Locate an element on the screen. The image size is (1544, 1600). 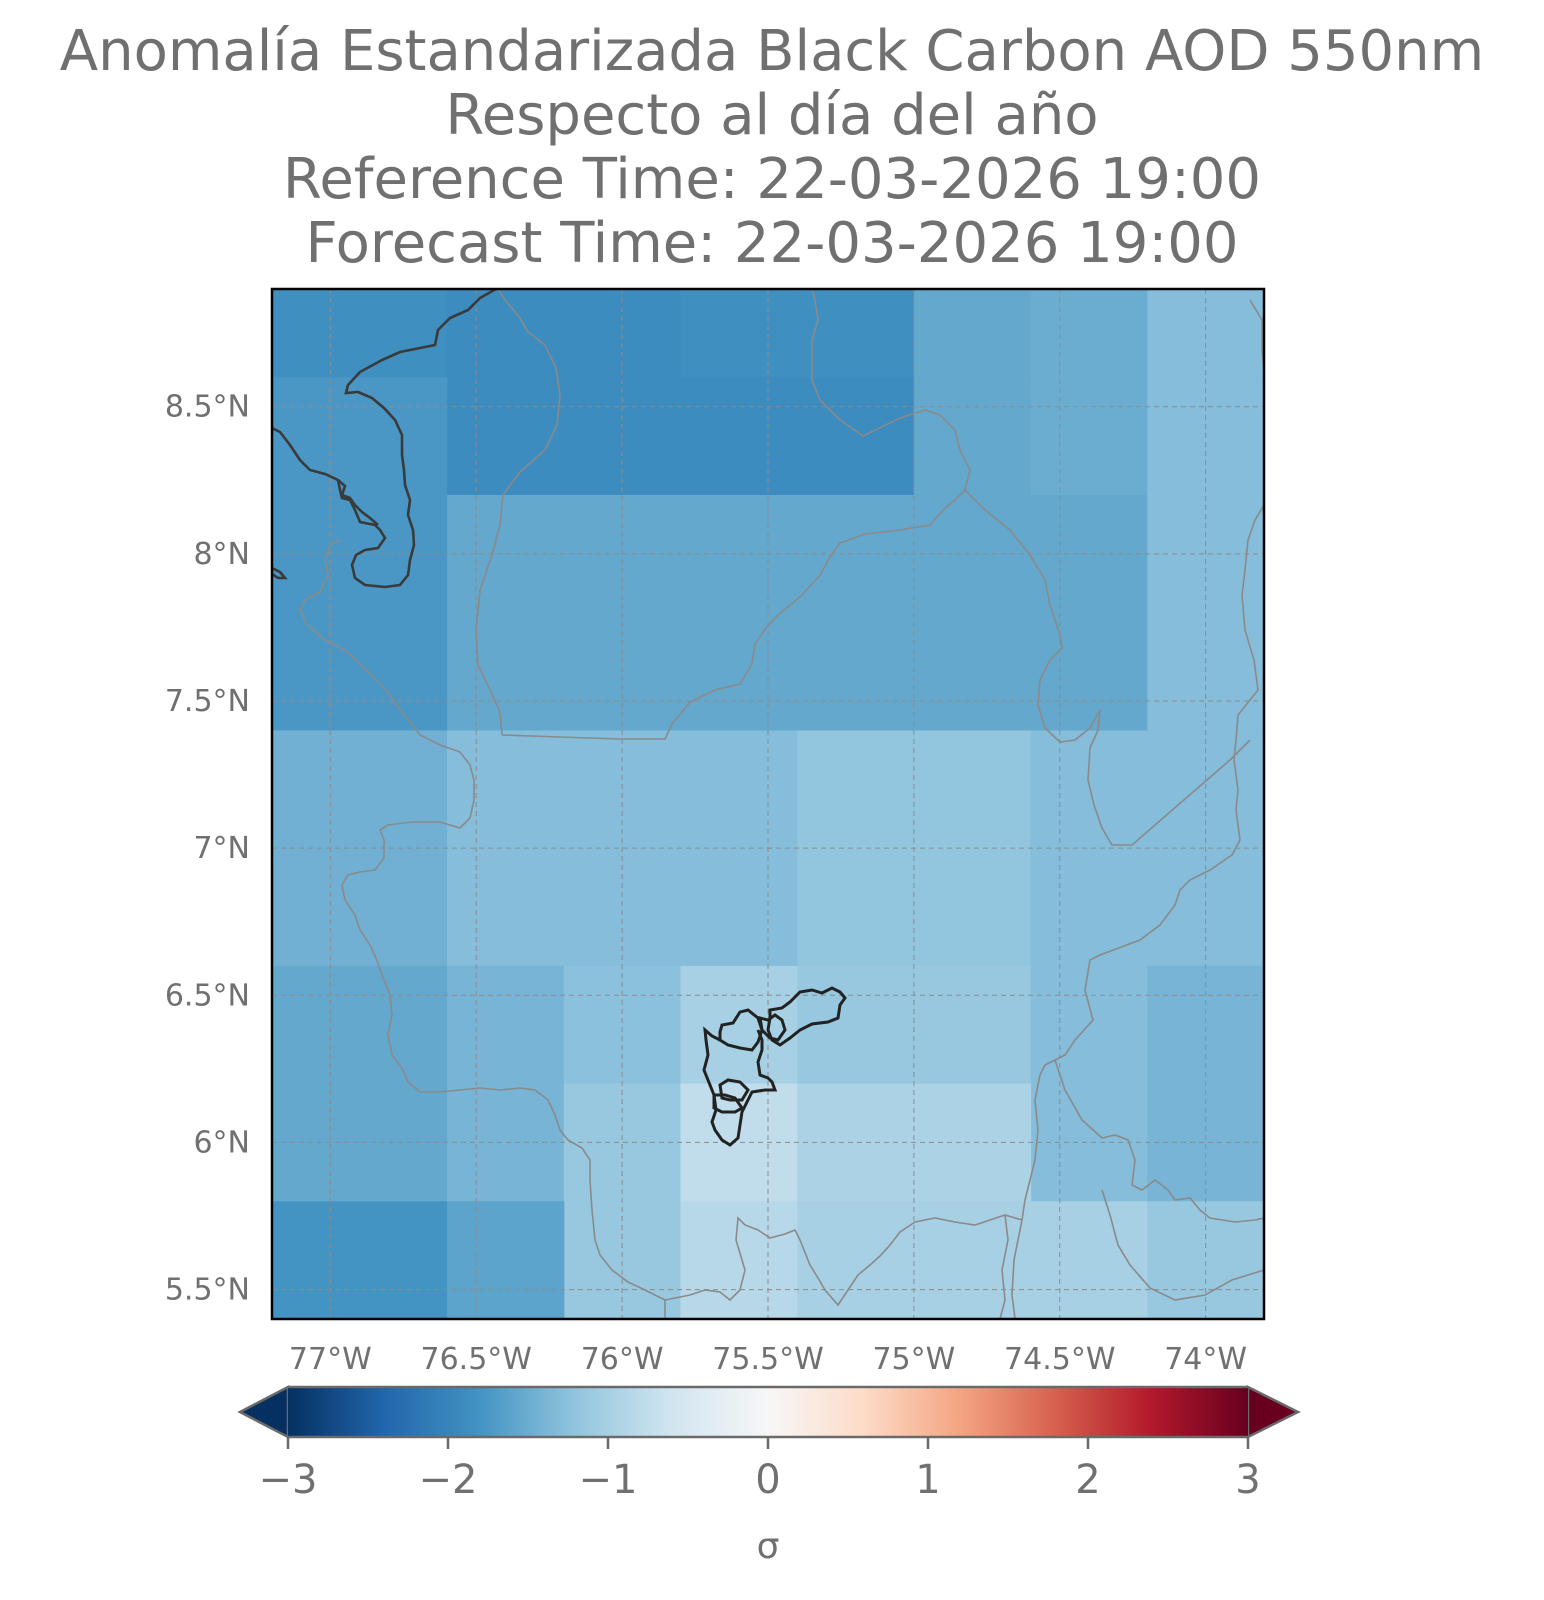
colorbar-tick-label: 2 is located at coordinates (1087, 1480).